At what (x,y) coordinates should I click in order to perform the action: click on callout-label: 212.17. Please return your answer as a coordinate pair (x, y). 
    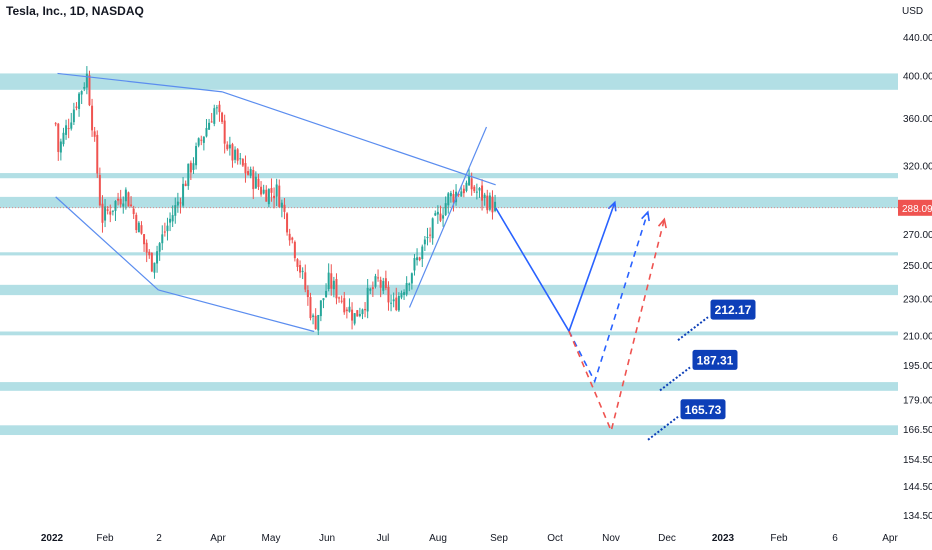
    Looking at the image, I should click on (733, 310).